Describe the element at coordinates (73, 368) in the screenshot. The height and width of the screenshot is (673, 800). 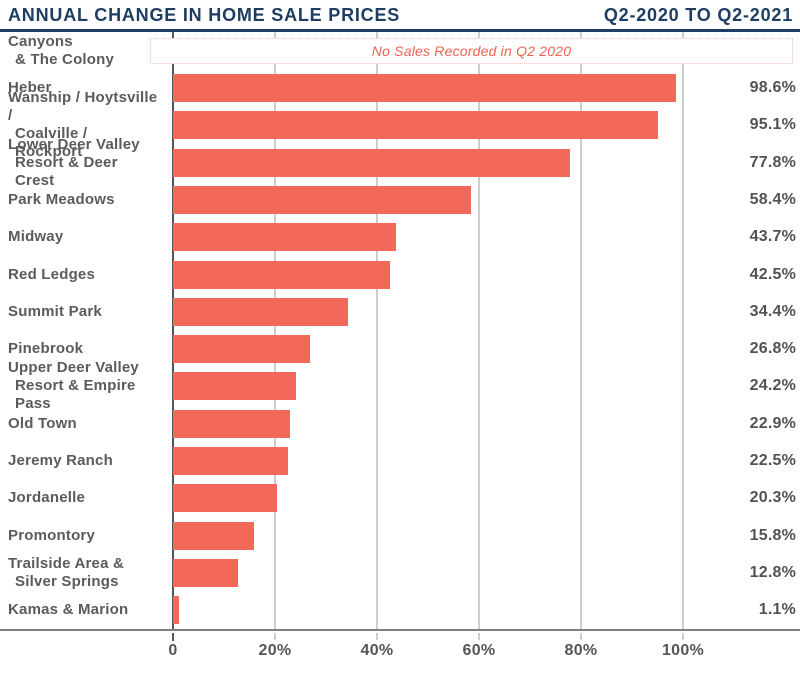
I see `row-label-line: Upper Deer Valley` at that location.